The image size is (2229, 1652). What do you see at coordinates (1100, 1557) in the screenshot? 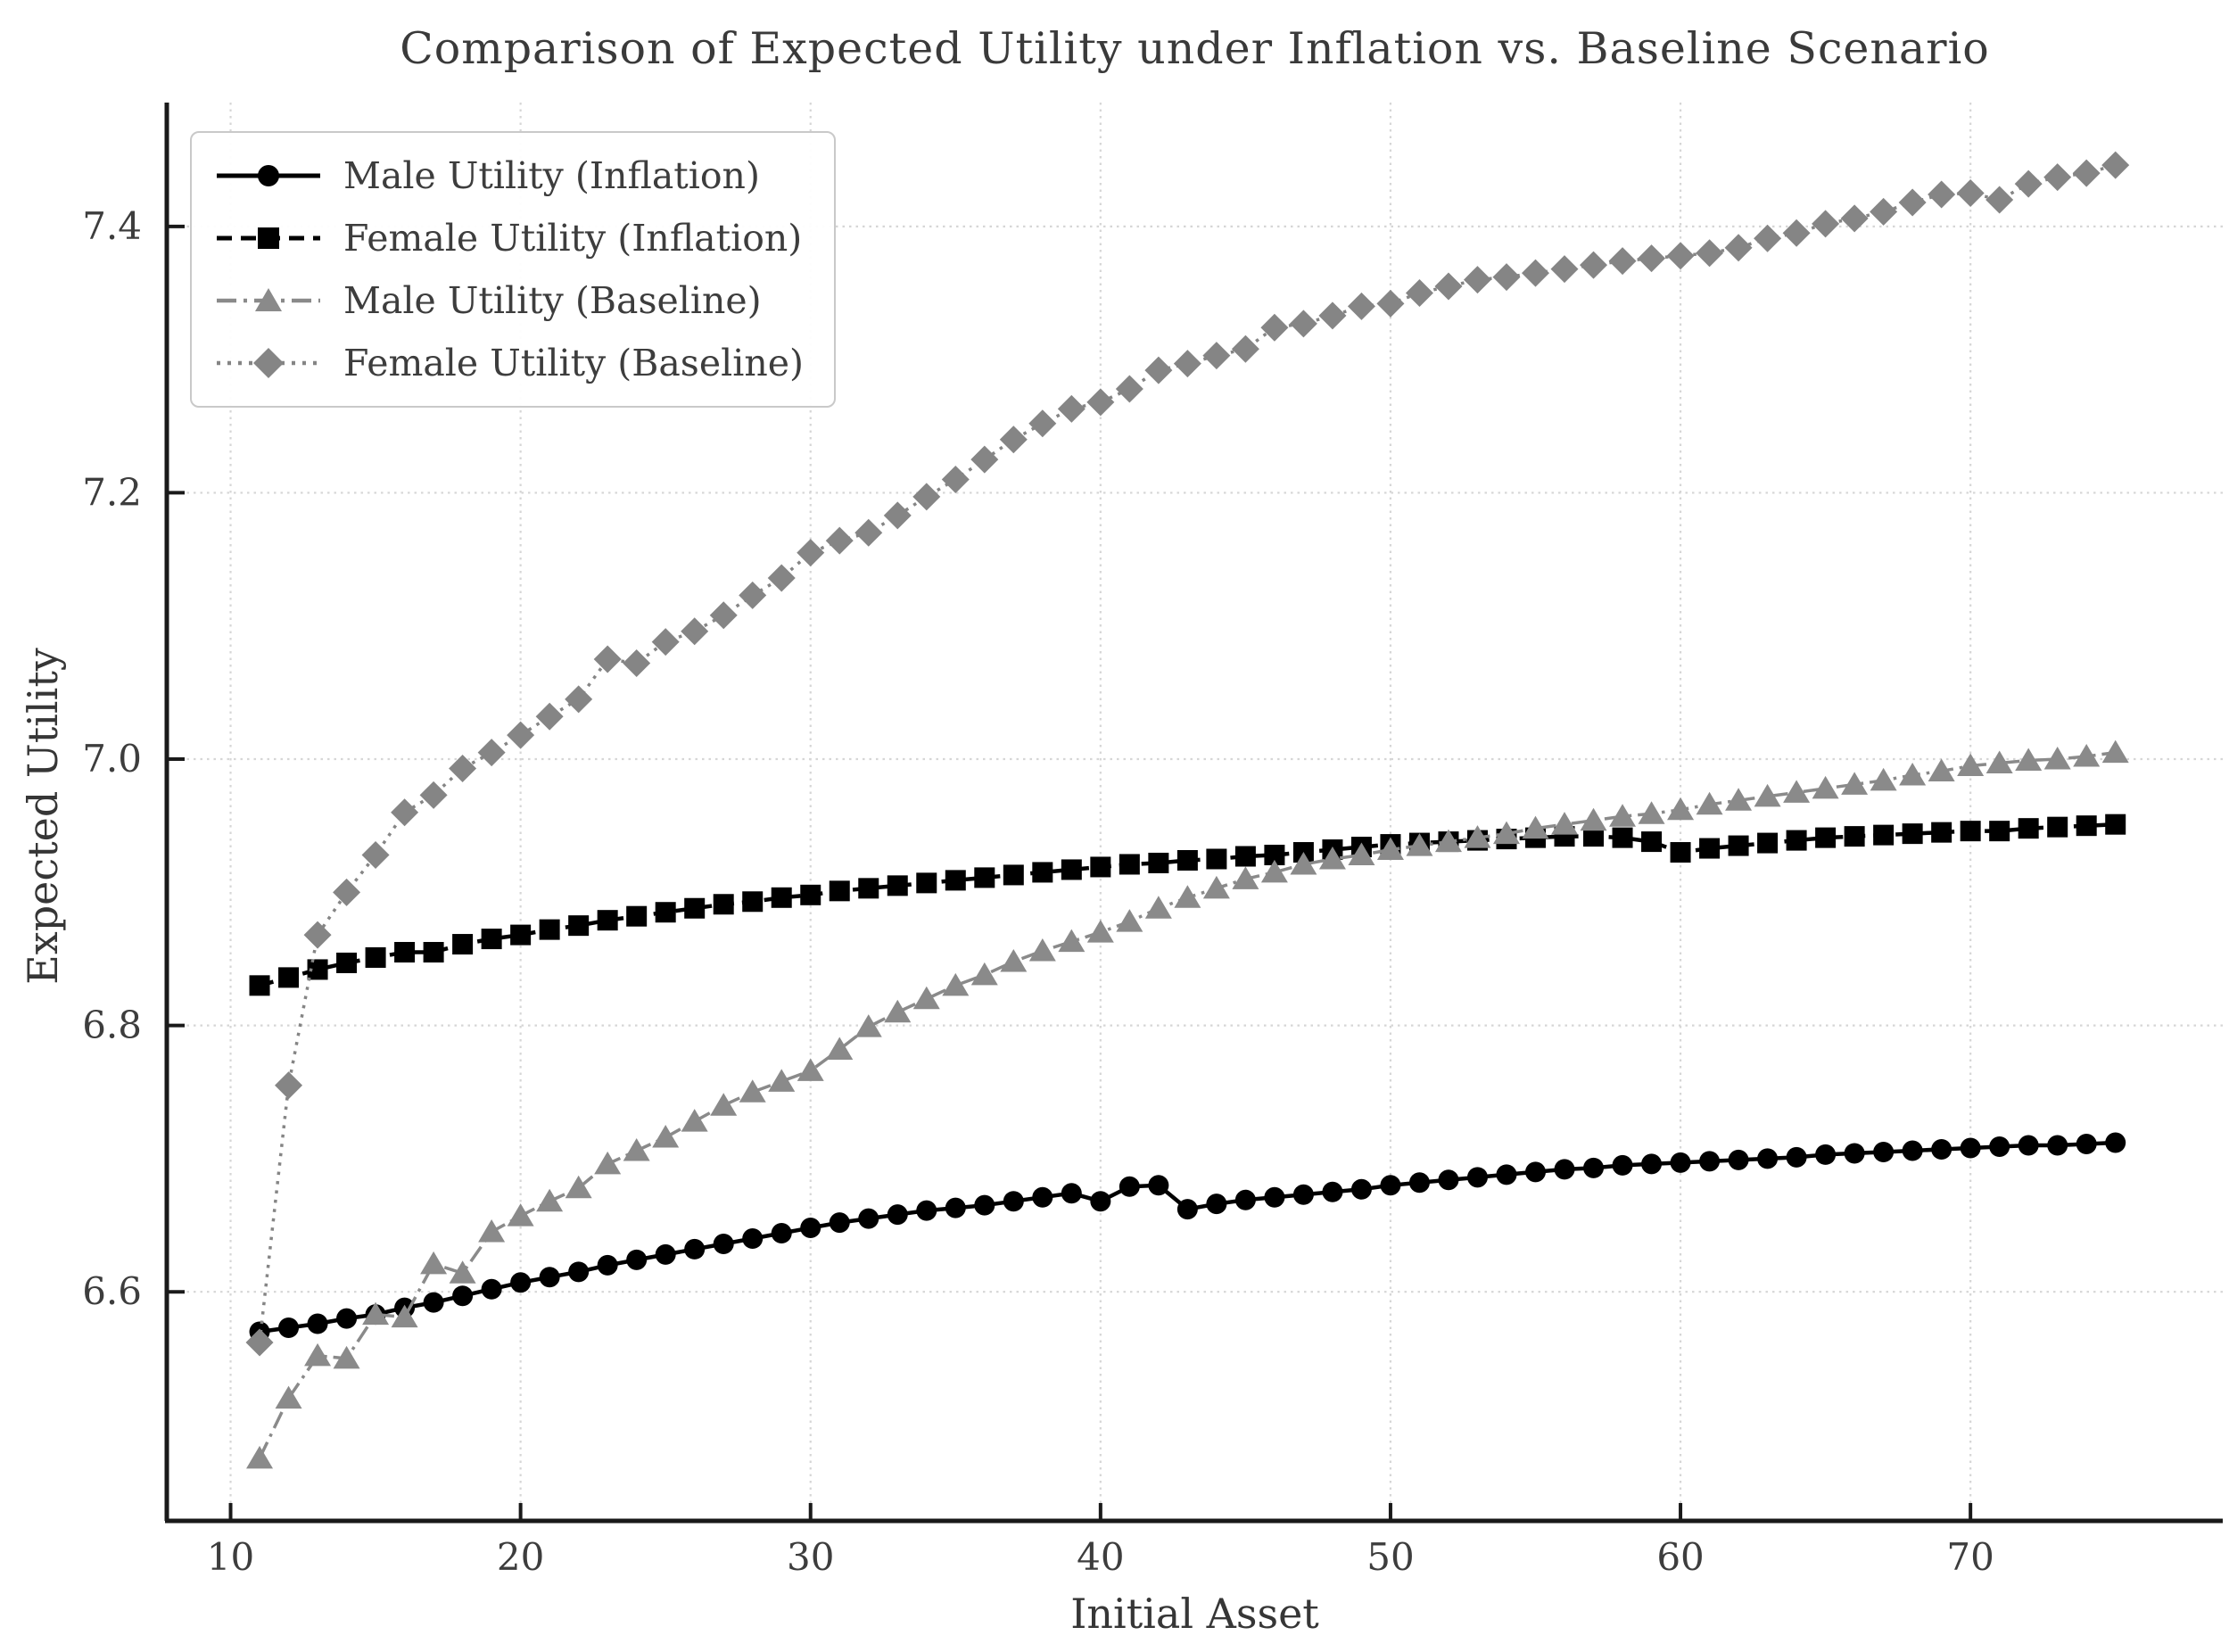
I see `x-tick-label: 40` at bounding box center [1100, 1557].